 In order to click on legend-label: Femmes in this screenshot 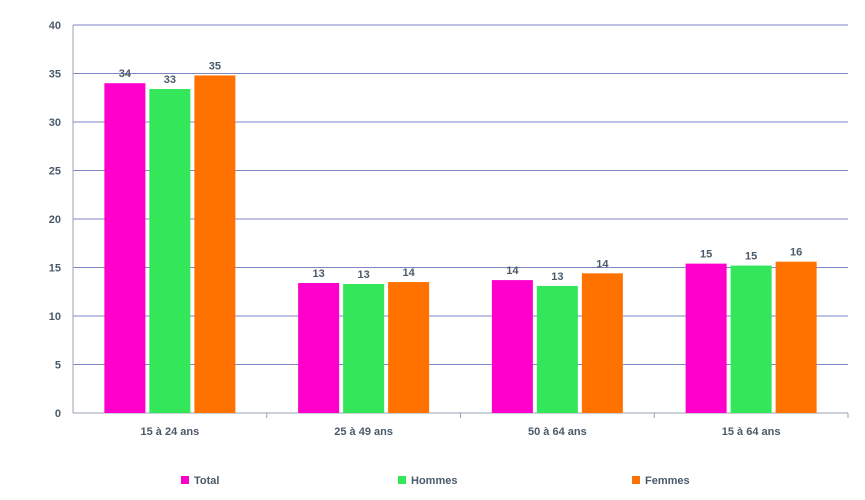, I will do `click(667, 481)`.